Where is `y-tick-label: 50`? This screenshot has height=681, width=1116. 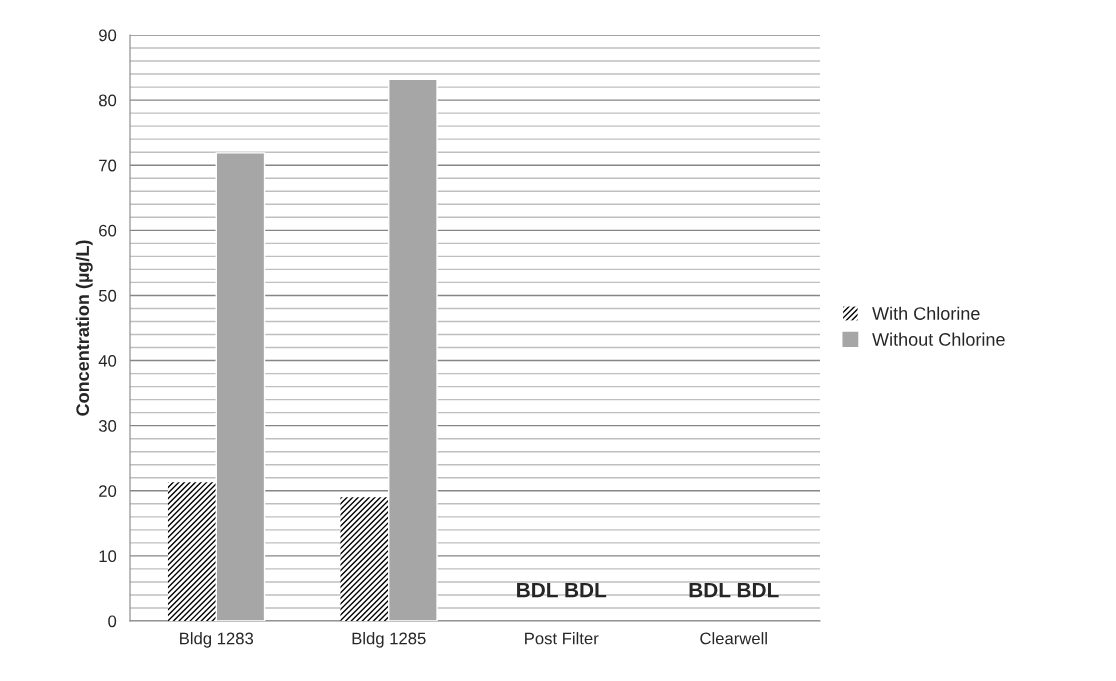 y-tick-label: 50 is located at coordinates (107, 295).